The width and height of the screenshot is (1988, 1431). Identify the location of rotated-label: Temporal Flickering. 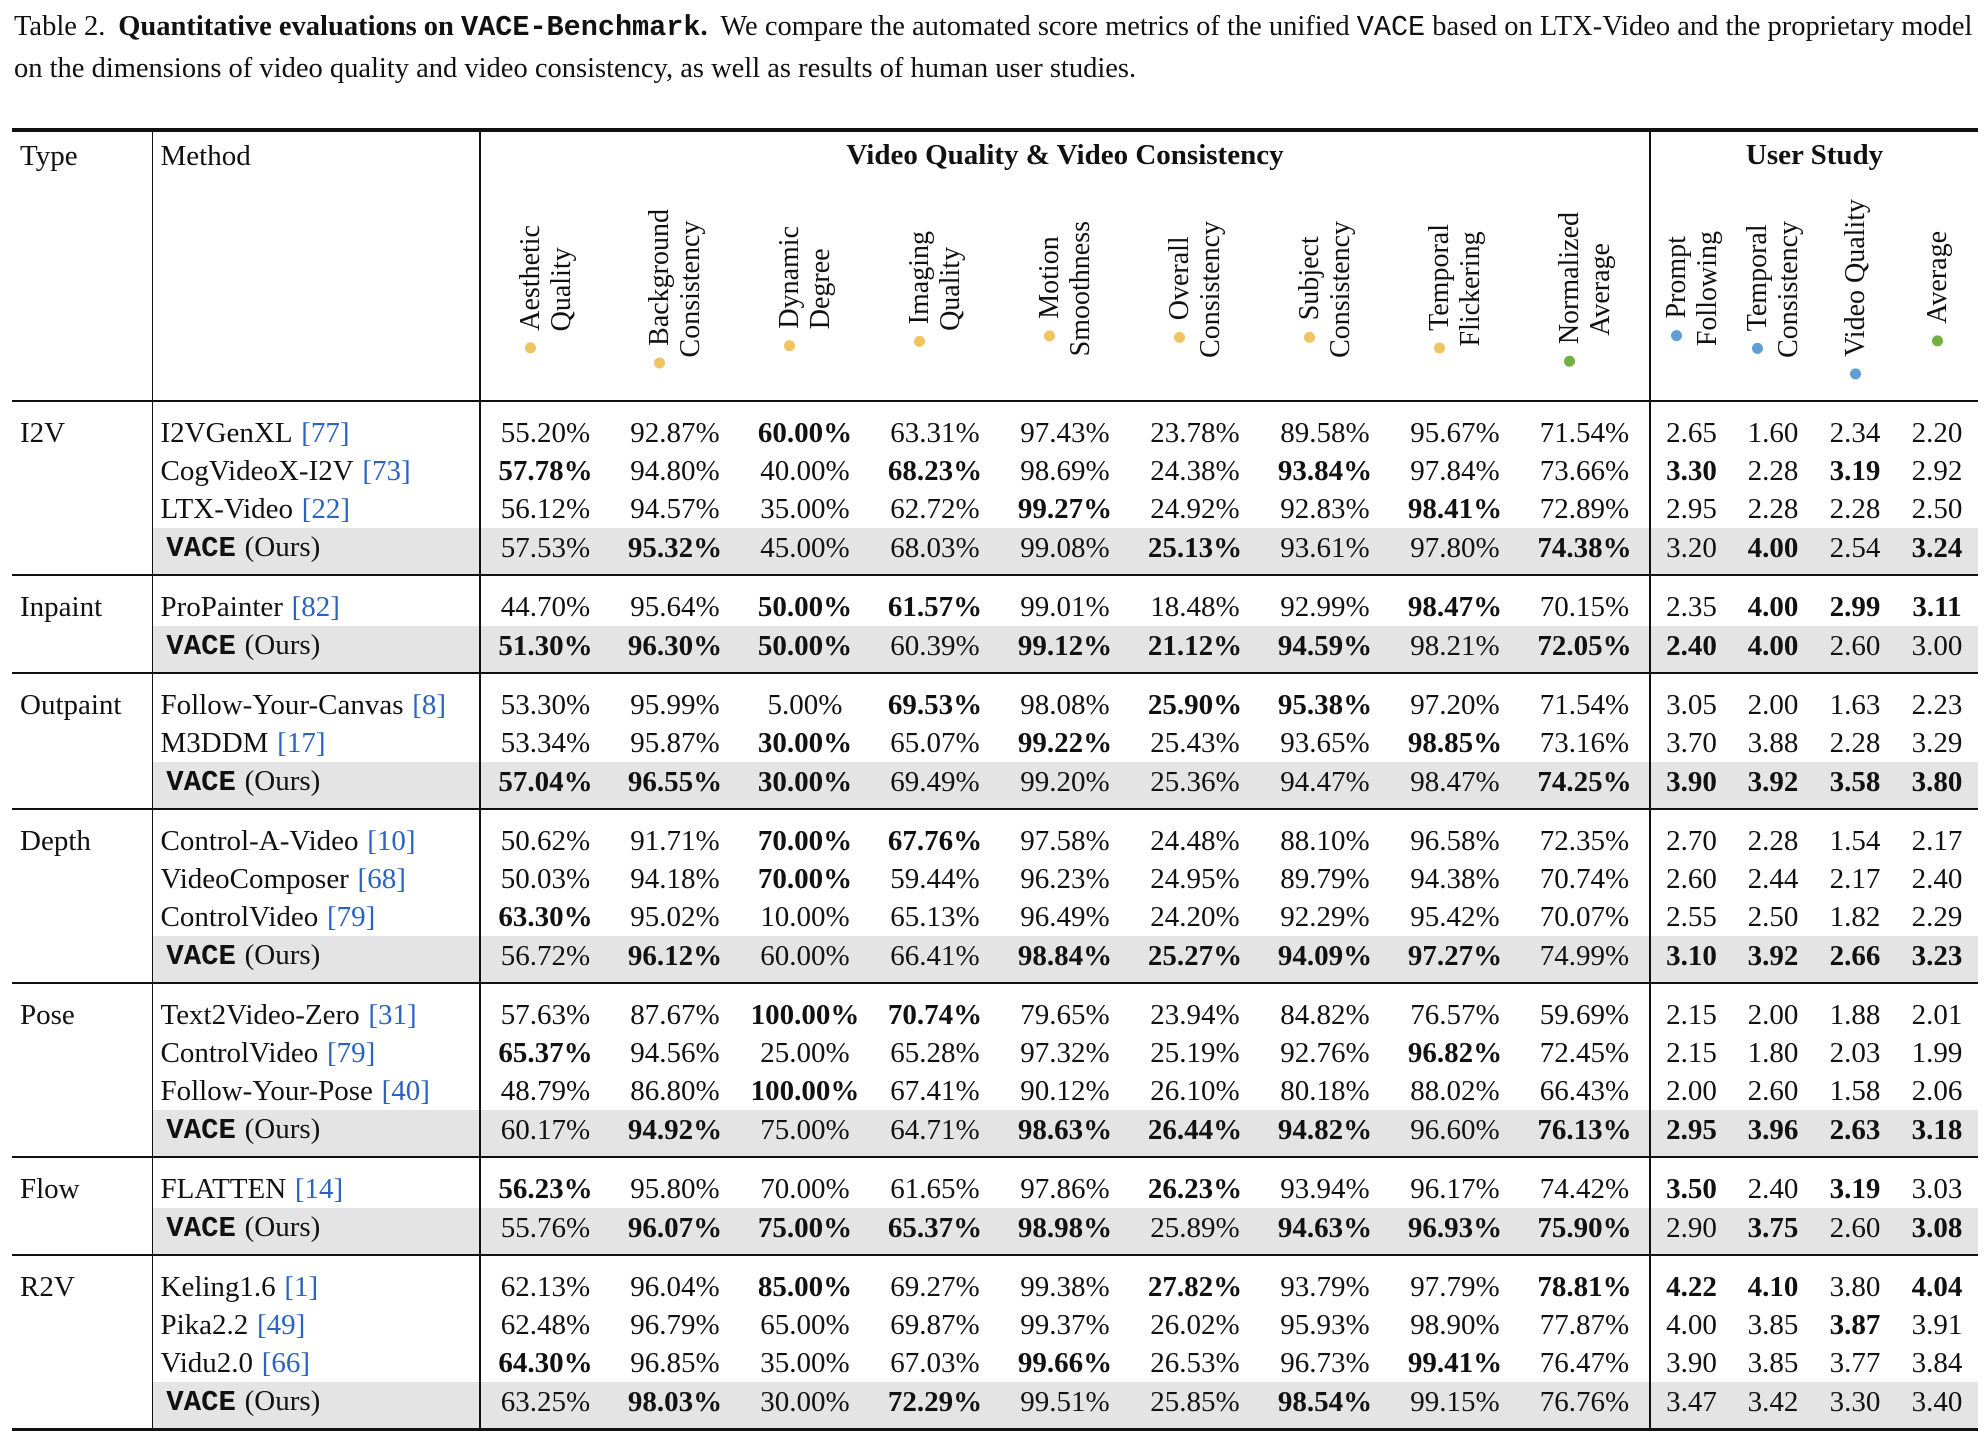
(1455, 289).